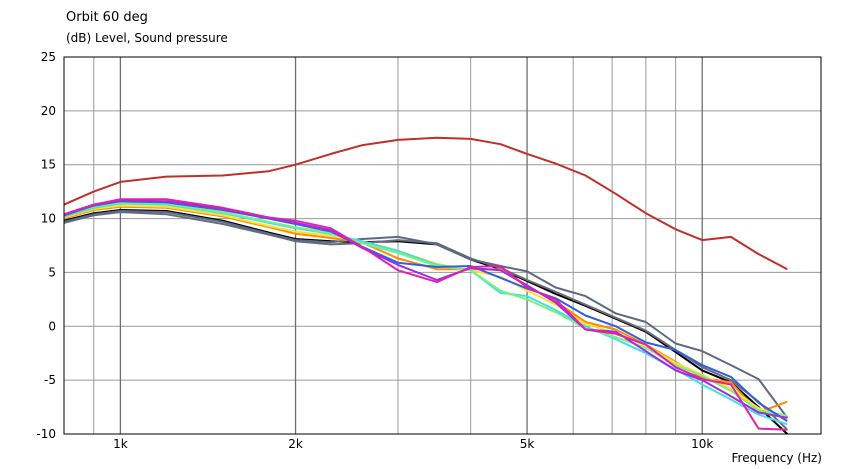 The width and height of the screenshot is (844, 469). I want to click on x-tick-label: 2k, so click(295, 444).